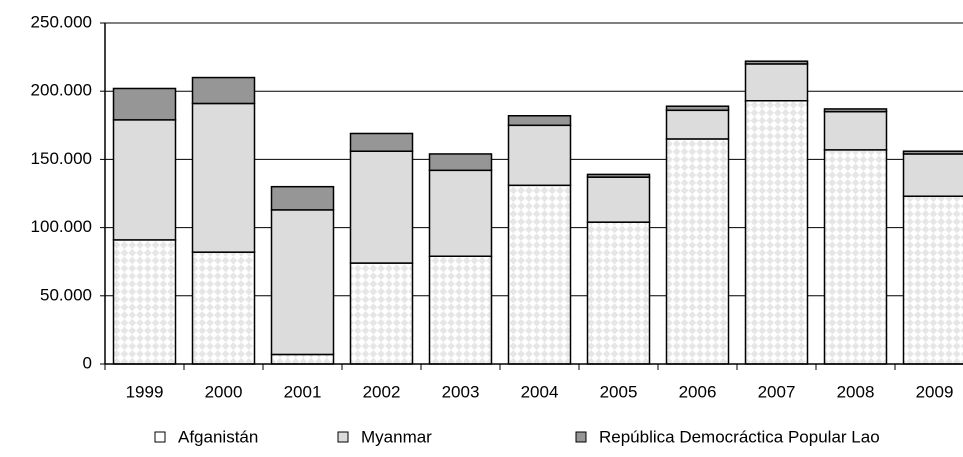  What do you see at coordinates (145, 391) in the screenshot?
I see `x-tick-label: 1999` at bounding box center [145, 391].